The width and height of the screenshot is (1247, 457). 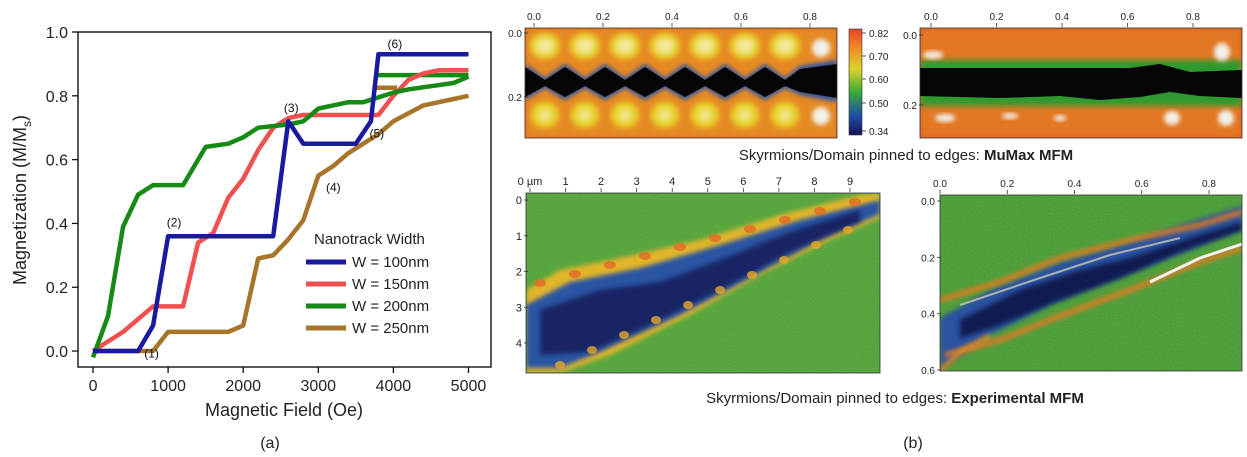 What do you see at coordinates (910, 106) in the screenshot?
I see `sim2-y-tick-label: 0.2` at bounding box center [910, 106].